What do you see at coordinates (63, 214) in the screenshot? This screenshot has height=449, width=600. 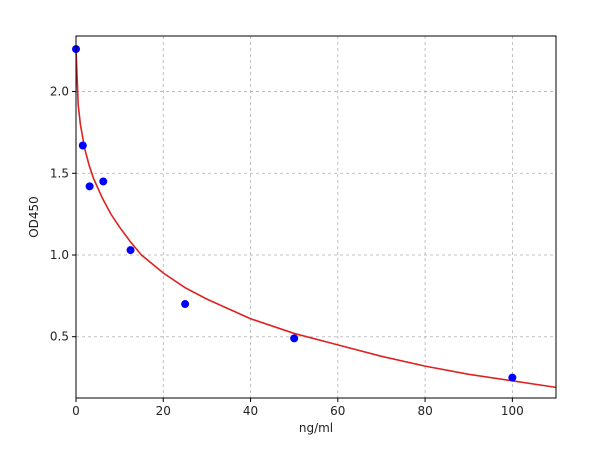 I see `y-axis-ticks: 0.5 1.0 1.5 2.0` at bounding box center [63, 214].